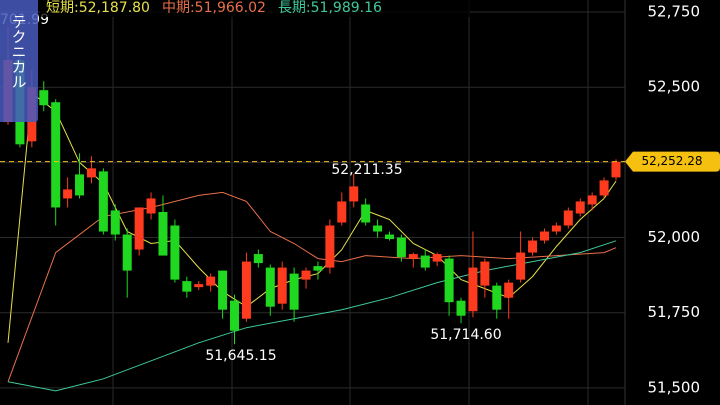  What do you see at coordinates (674, 312) in the screenshot?
I see `y-tick-label: 51,750` at bounding box center [674, 312].